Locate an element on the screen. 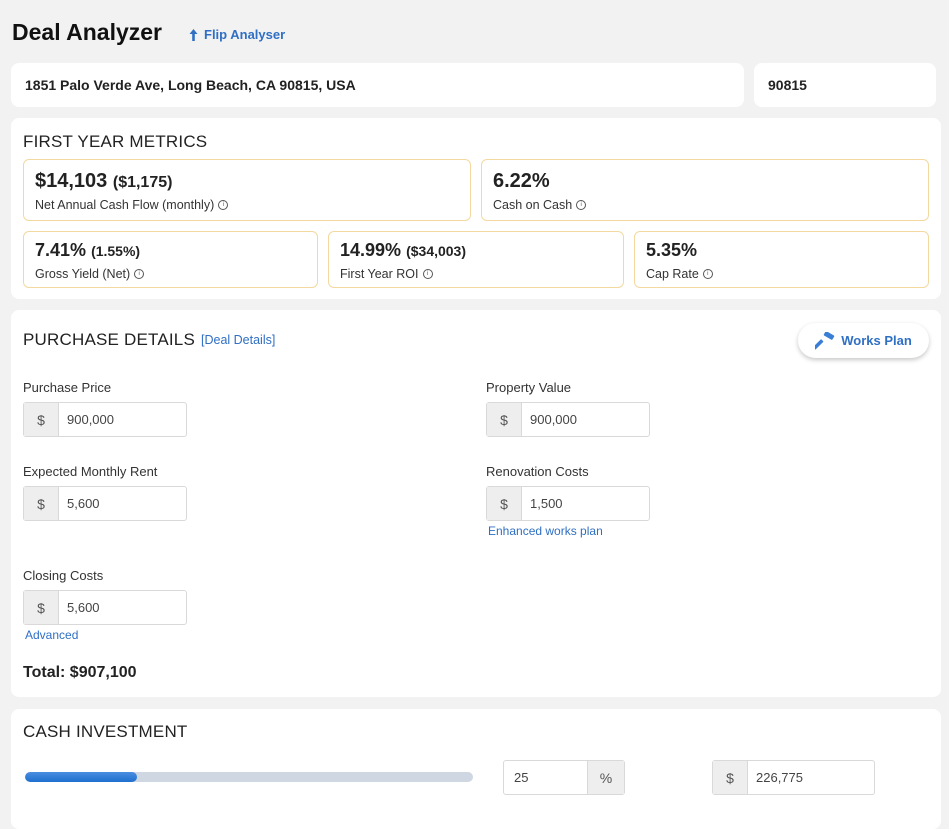 The width and height of the screenshot is (949, 829). closing-costs-input: $ 5,600 is located at coordinates (105, 607).